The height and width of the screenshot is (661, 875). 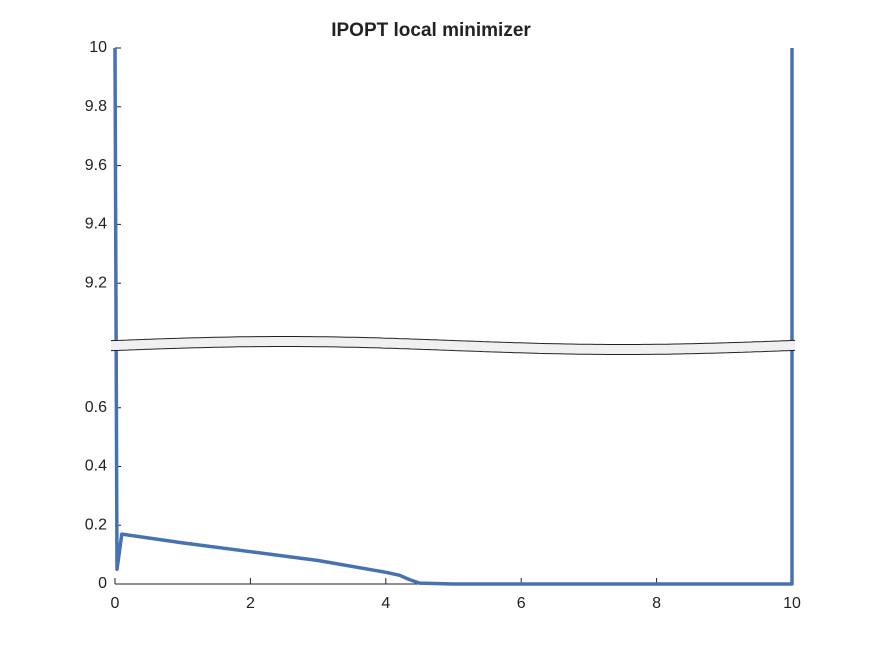 What do you see at coordinates (96, 165) in the screenshot?
I see `y-tick-label: 9.6` at bounding box center [96, 165].